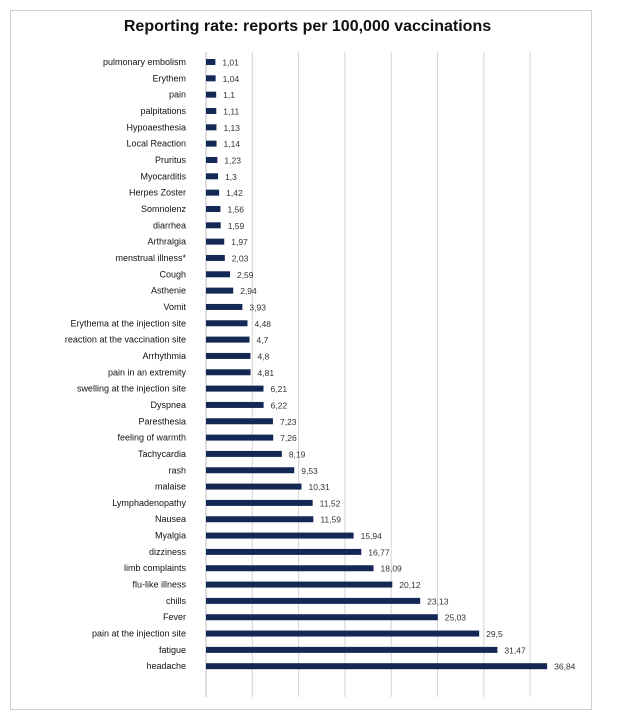  What do you see at coordinates (164, 356) in the screenshot?
I see `category-label: Arrhythmia` at bounding box center [164, 356].